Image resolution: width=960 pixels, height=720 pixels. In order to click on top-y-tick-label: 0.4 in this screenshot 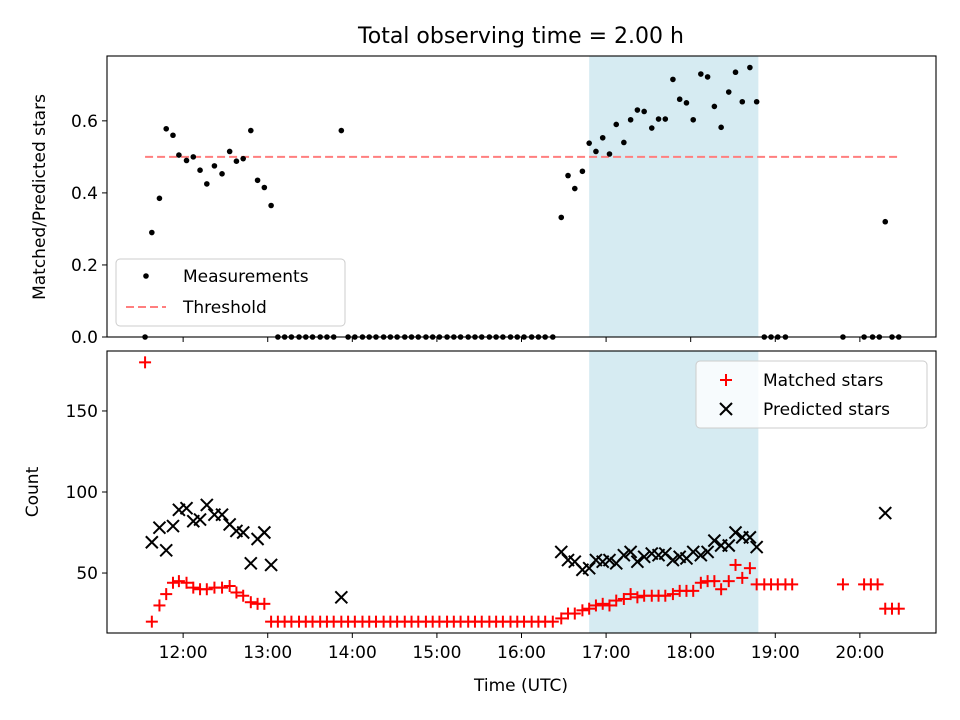, I will do `click(84, 194)`.